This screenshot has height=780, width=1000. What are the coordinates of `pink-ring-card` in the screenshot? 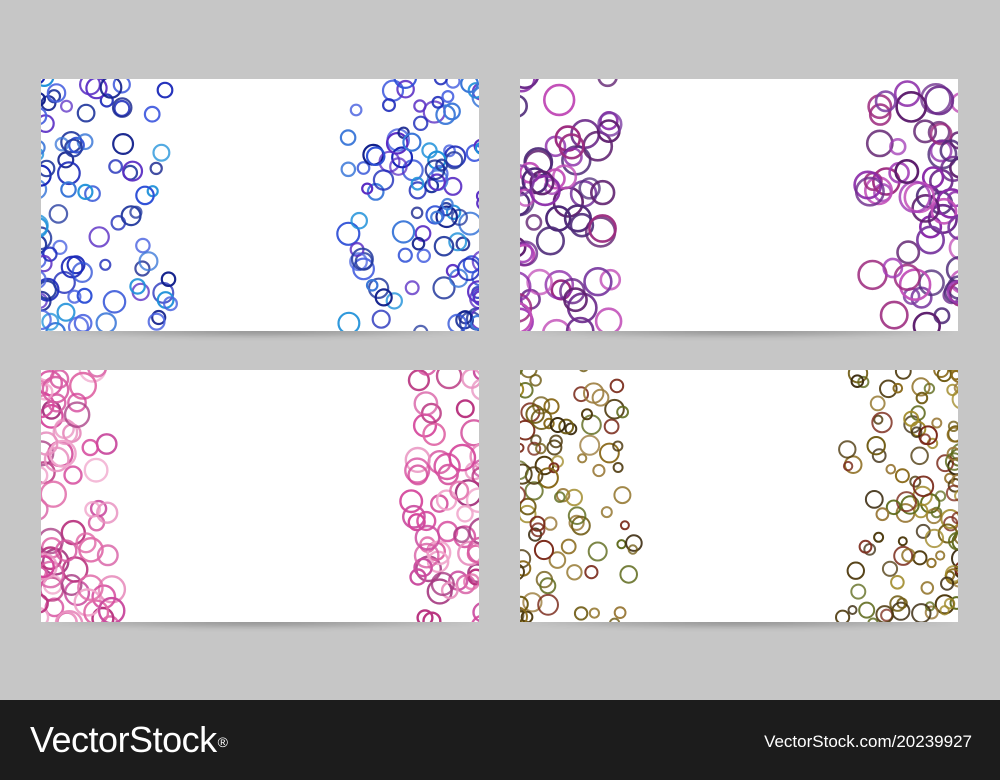 It's located at (260, 496).